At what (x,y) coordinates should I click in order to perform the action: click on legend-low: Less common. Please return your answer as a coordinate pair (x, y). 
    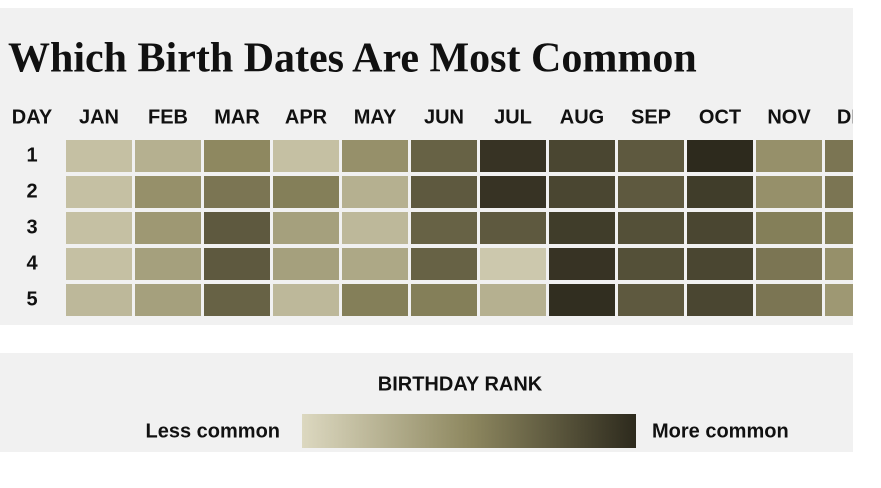
    Looking at the image, I should click on (213, 431).